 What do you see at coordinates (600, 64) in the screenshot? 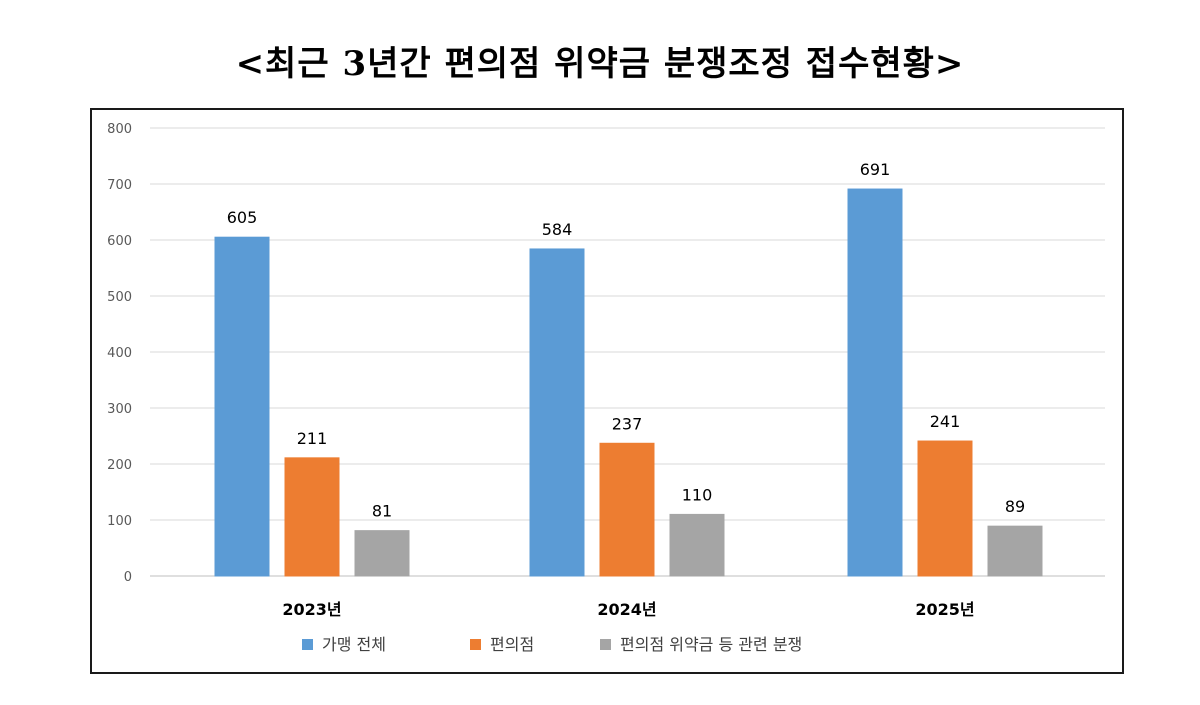
I see `chart-title: <최근 3년간 편의점 위약금 분쟁조정 접수현황>` at bounding box center [600, 64].